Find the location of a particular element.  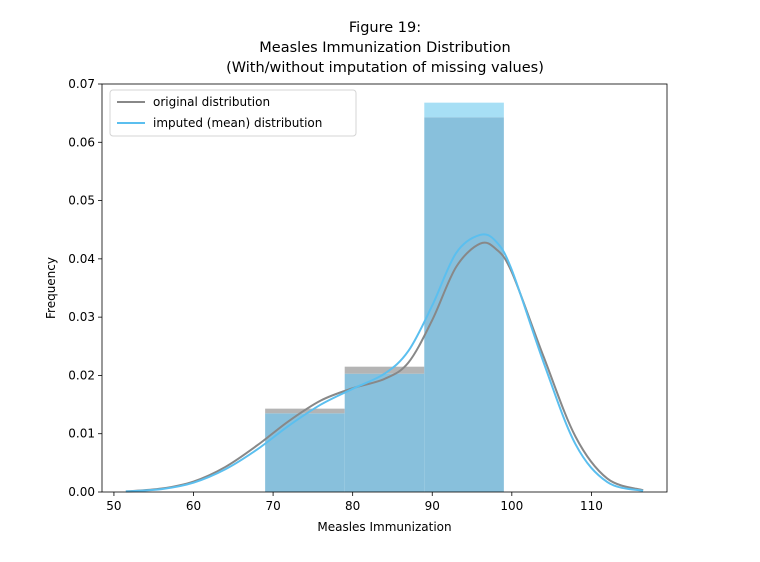

legend-box is located at coordinates (233, 113).